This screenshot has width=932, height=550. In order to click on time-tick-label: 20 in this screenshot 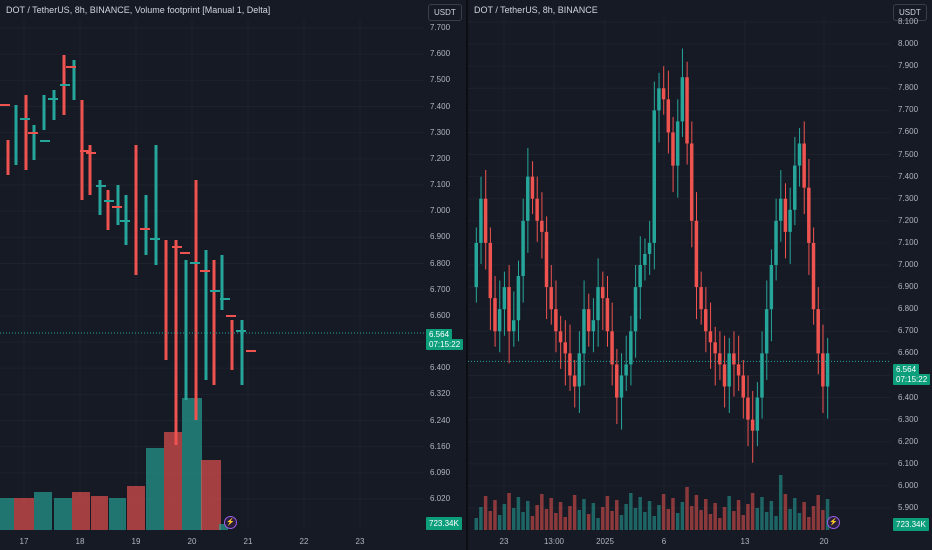, I will do `click(824, 541)`.